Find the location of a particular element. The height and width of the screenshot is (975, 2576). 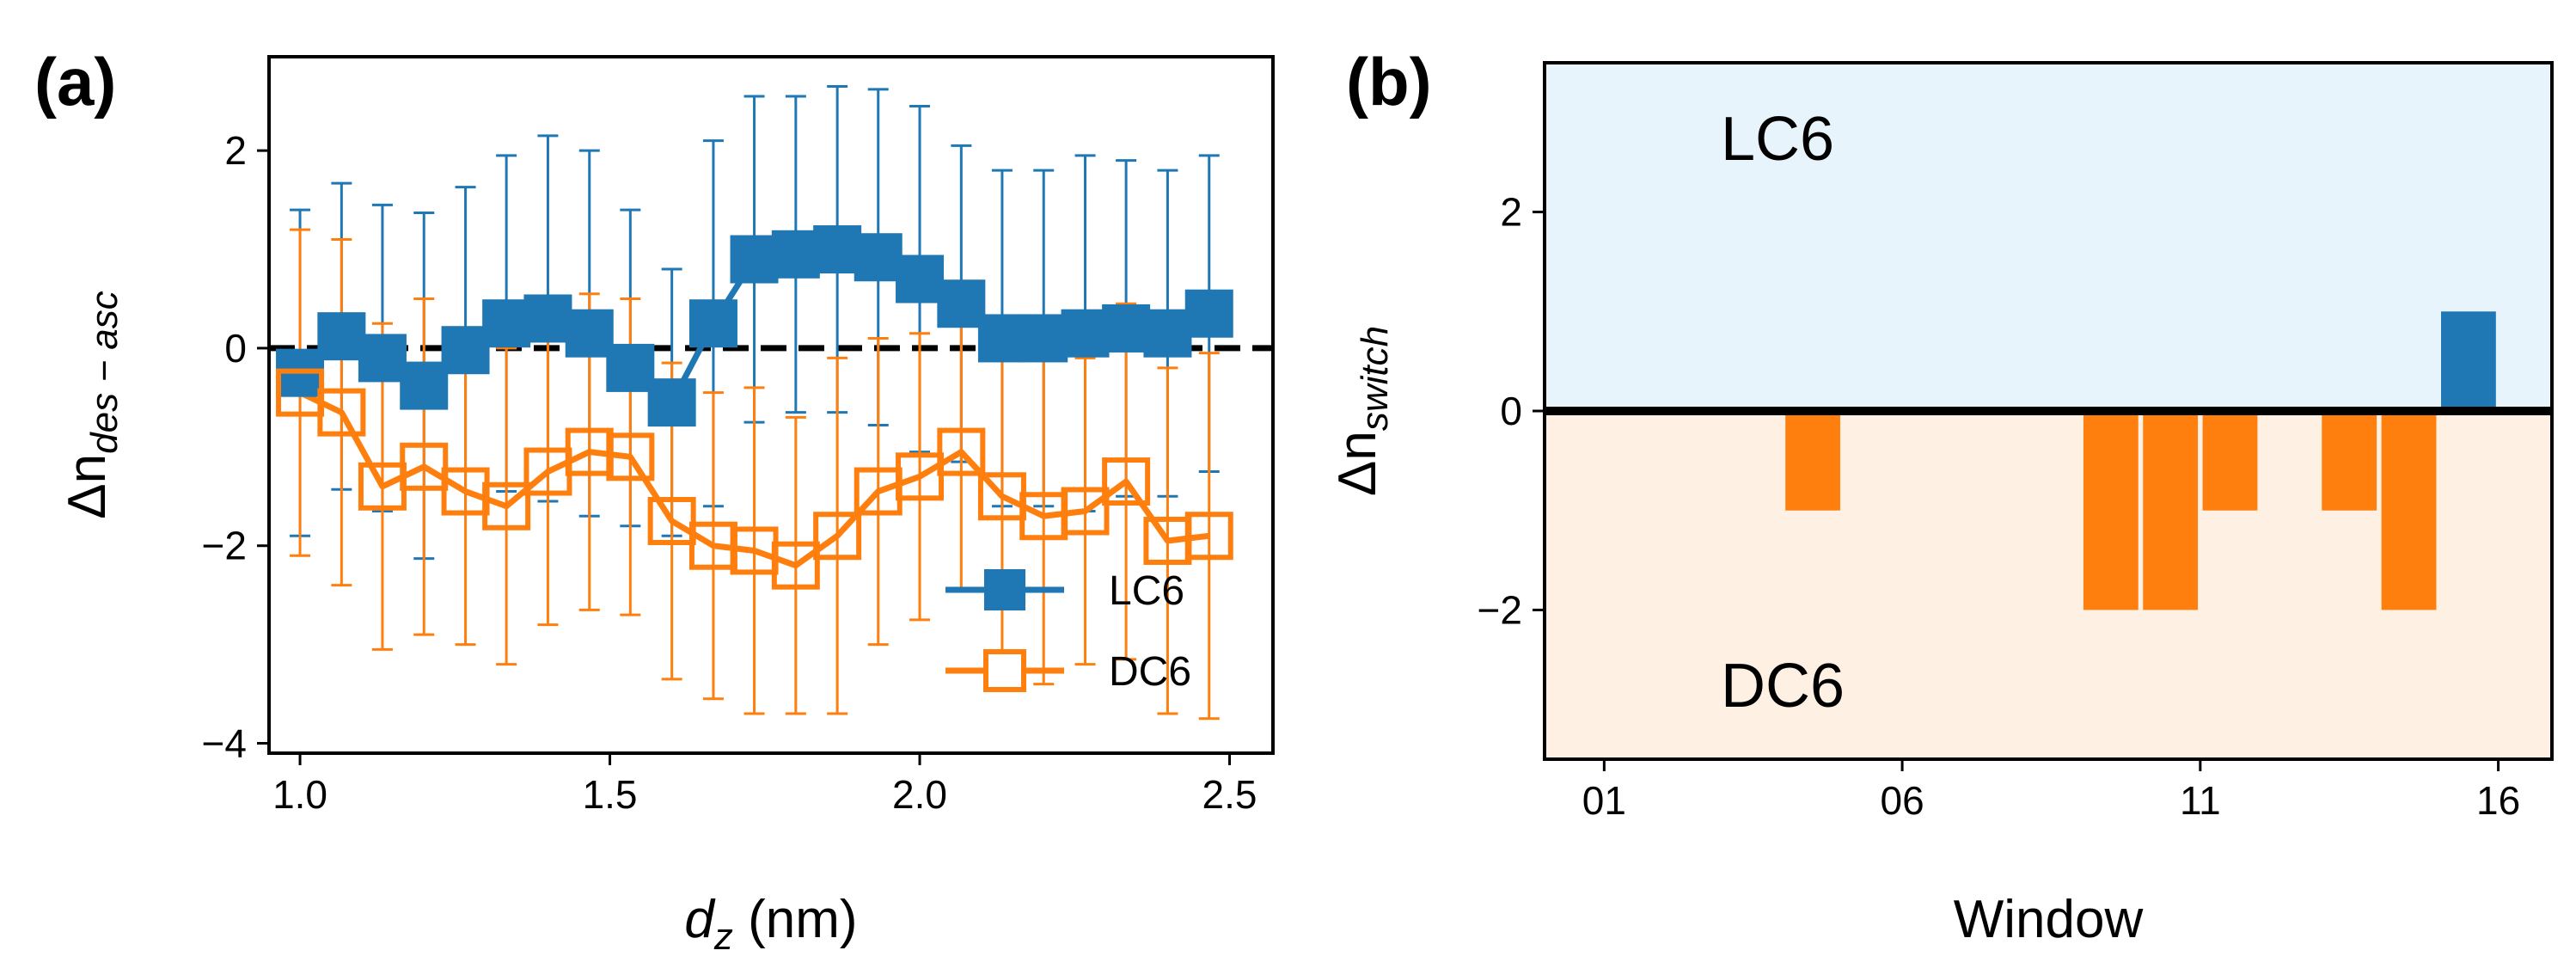

panel-b-ylabel: Δnswitch is located at coordinates (1362, 411).